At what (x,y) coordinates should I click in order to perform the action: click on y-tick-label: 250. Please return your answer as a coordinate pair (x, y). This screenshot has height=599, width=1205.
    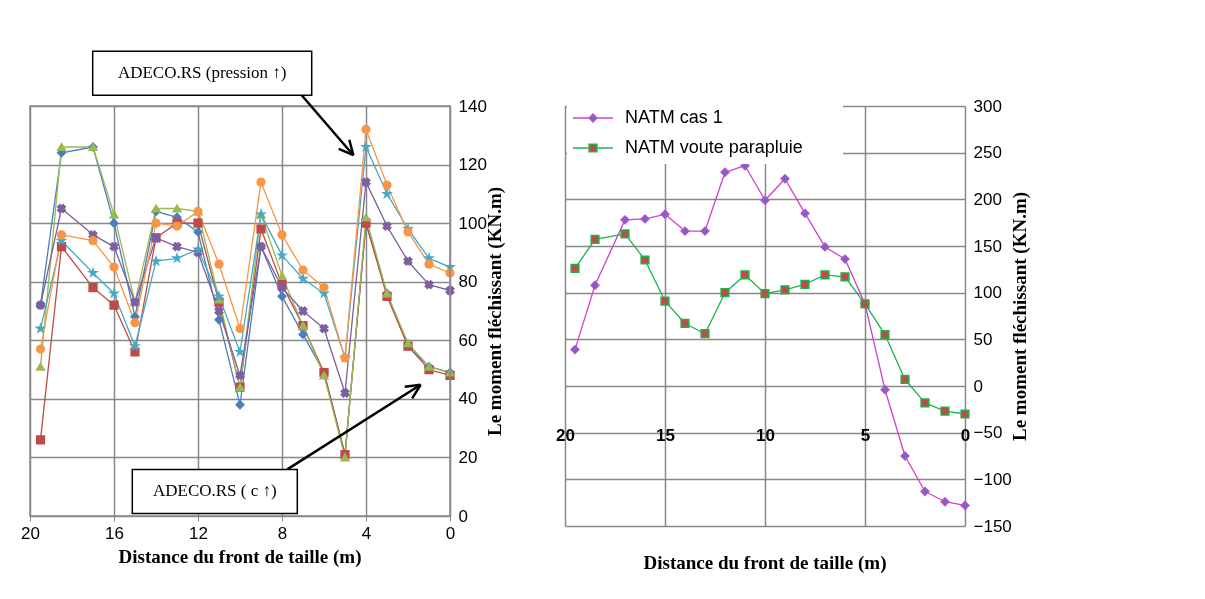
    Looking at the image, I should click on (987, 153).